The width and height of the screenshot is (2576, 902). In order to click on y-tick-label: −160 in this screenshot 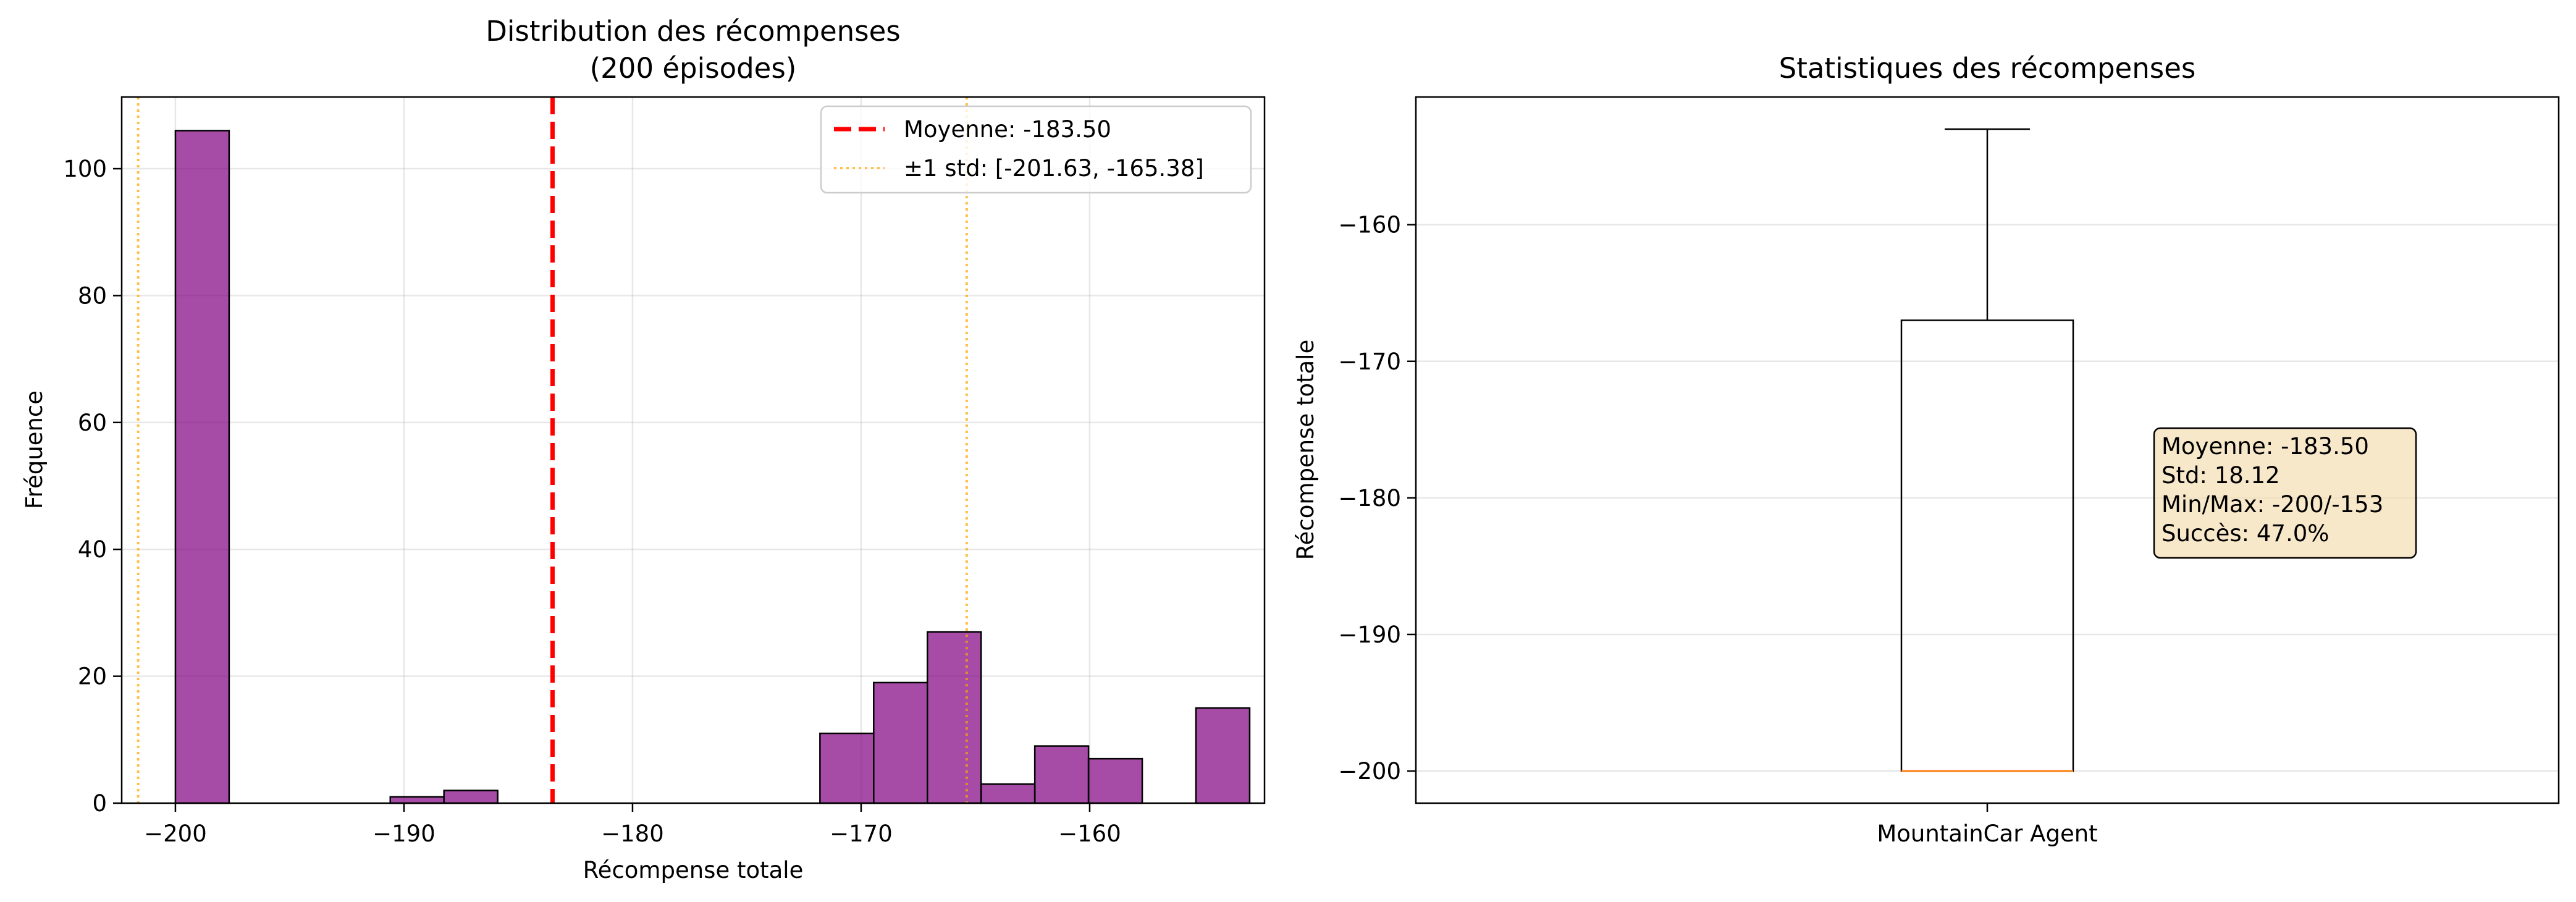, I will do `click(1369, 225)`.